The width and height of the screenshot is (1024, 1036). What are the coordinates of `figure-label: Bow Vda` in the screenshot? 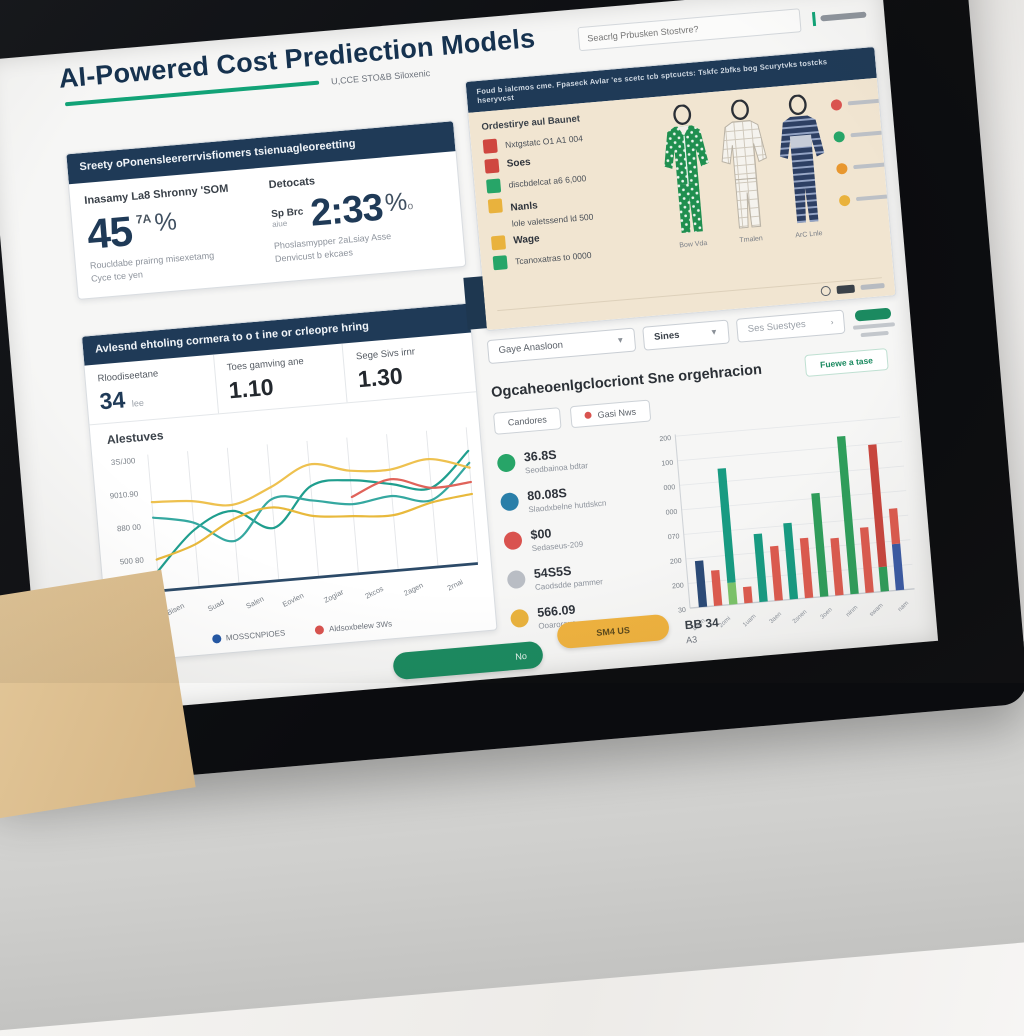 It's located at (693, 244).